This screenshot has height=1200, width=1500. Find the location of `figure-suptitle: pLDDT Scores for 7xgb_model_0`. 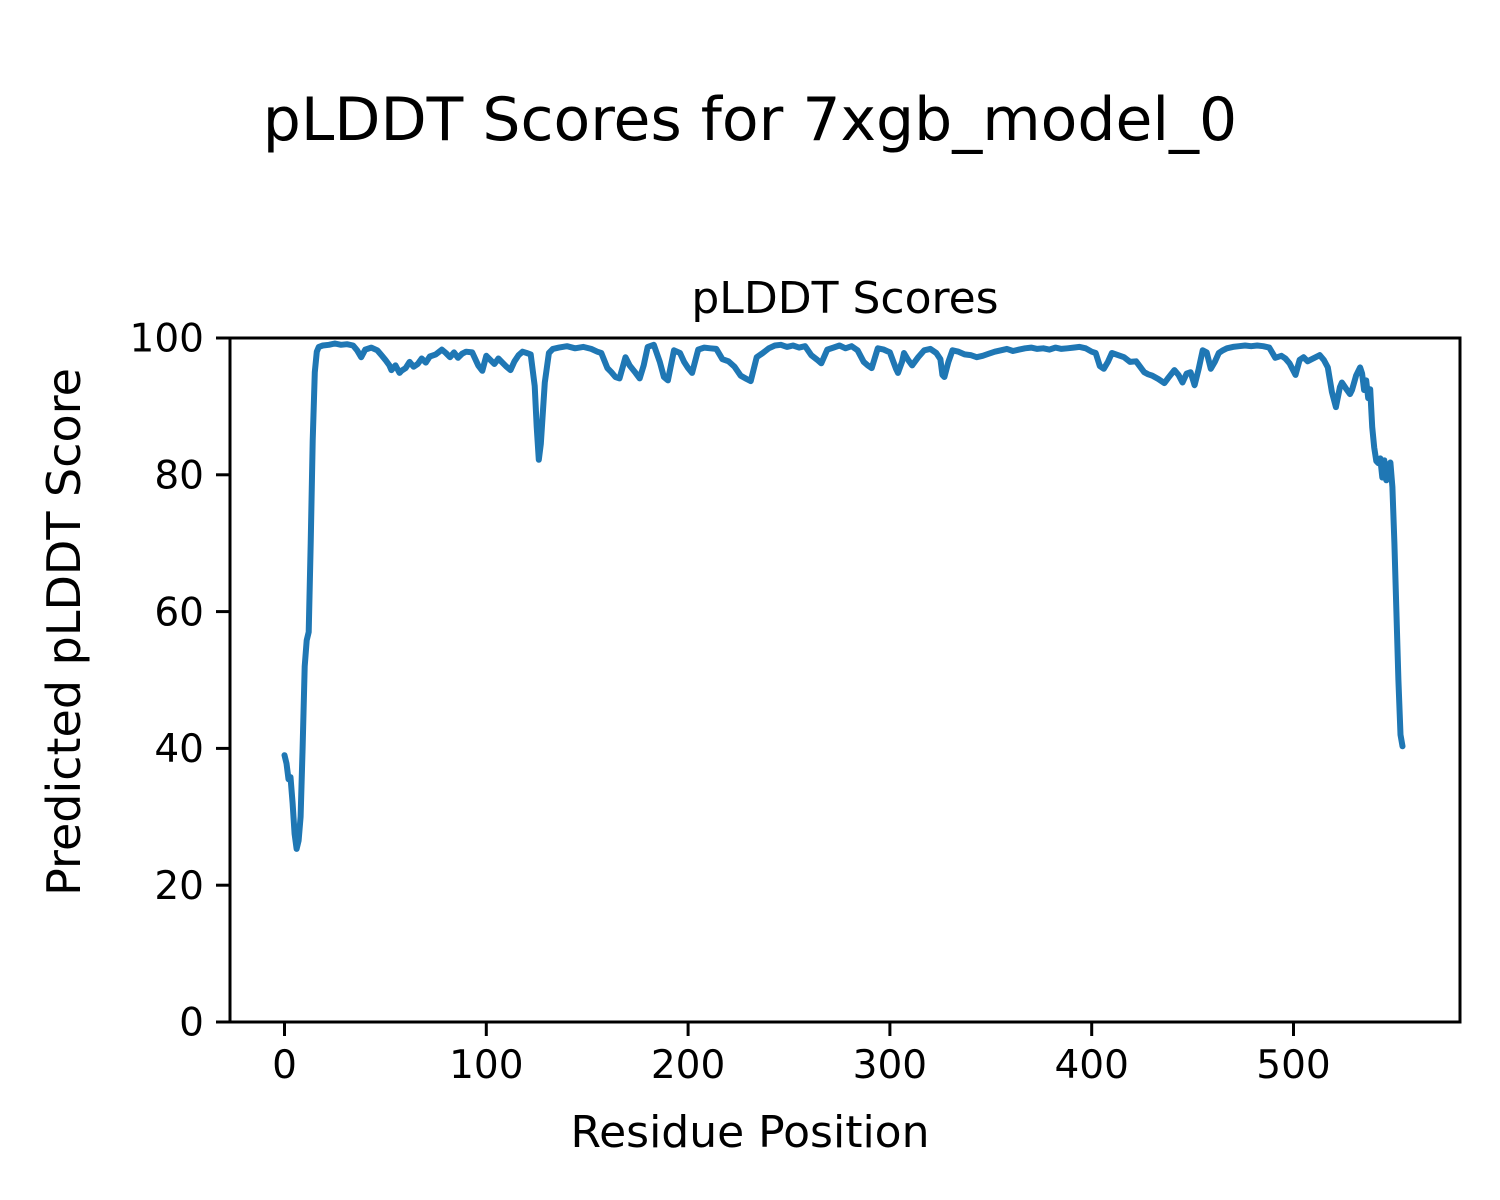

figure-suptitle: pLDDT Scores for 7xgb_model_0 is located at coordinates (750, 120).